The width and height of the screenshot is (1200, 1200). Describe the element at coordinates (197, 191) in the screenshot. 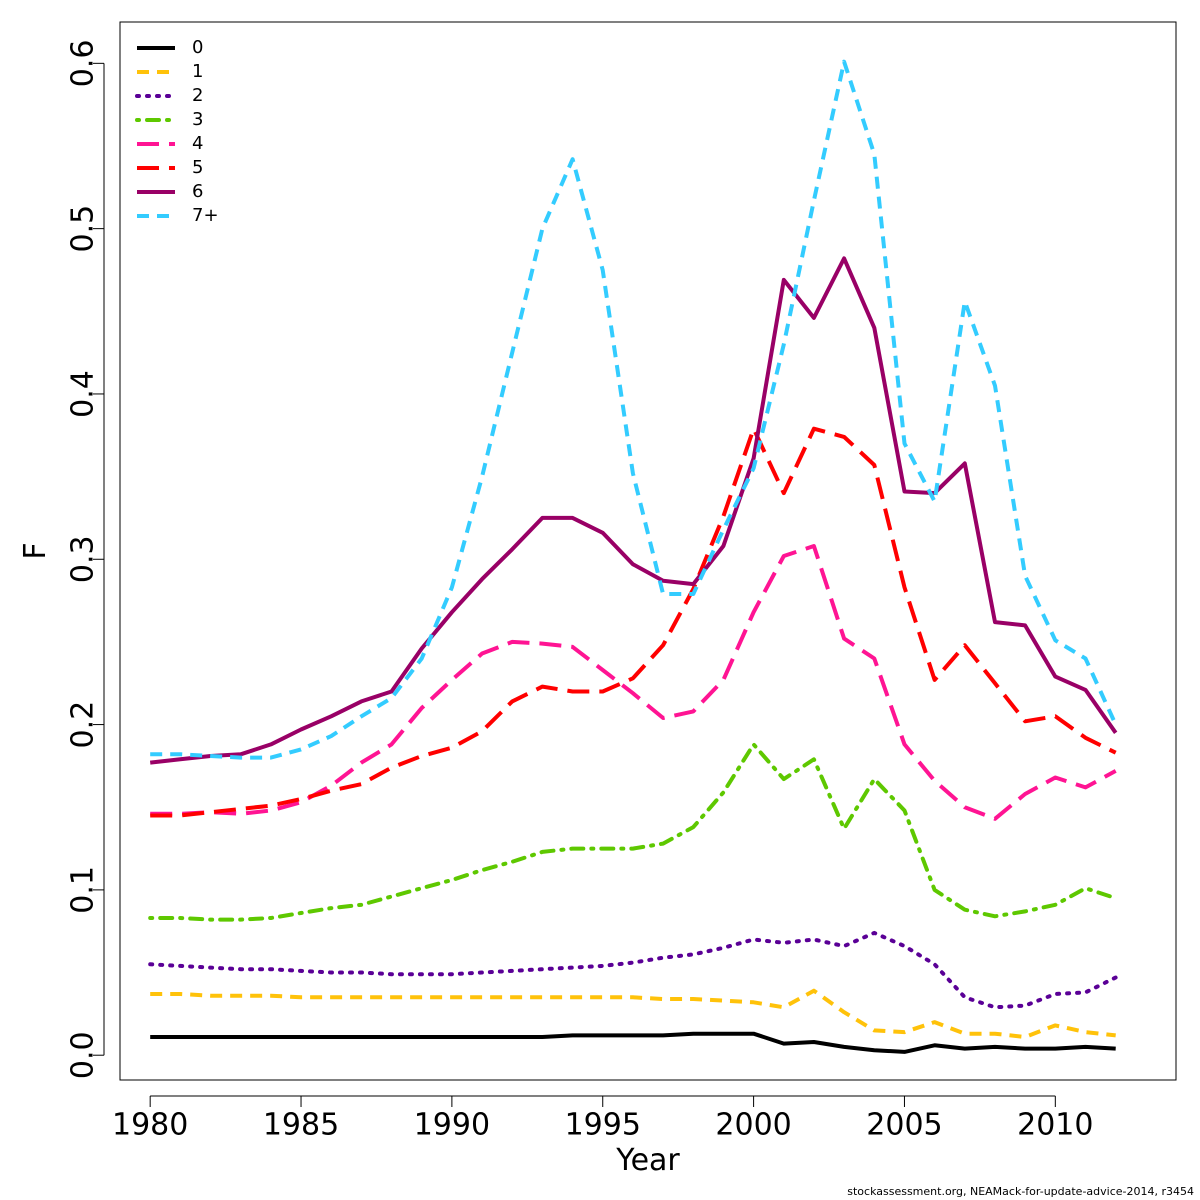

I see `legend-label: 6` at that location.